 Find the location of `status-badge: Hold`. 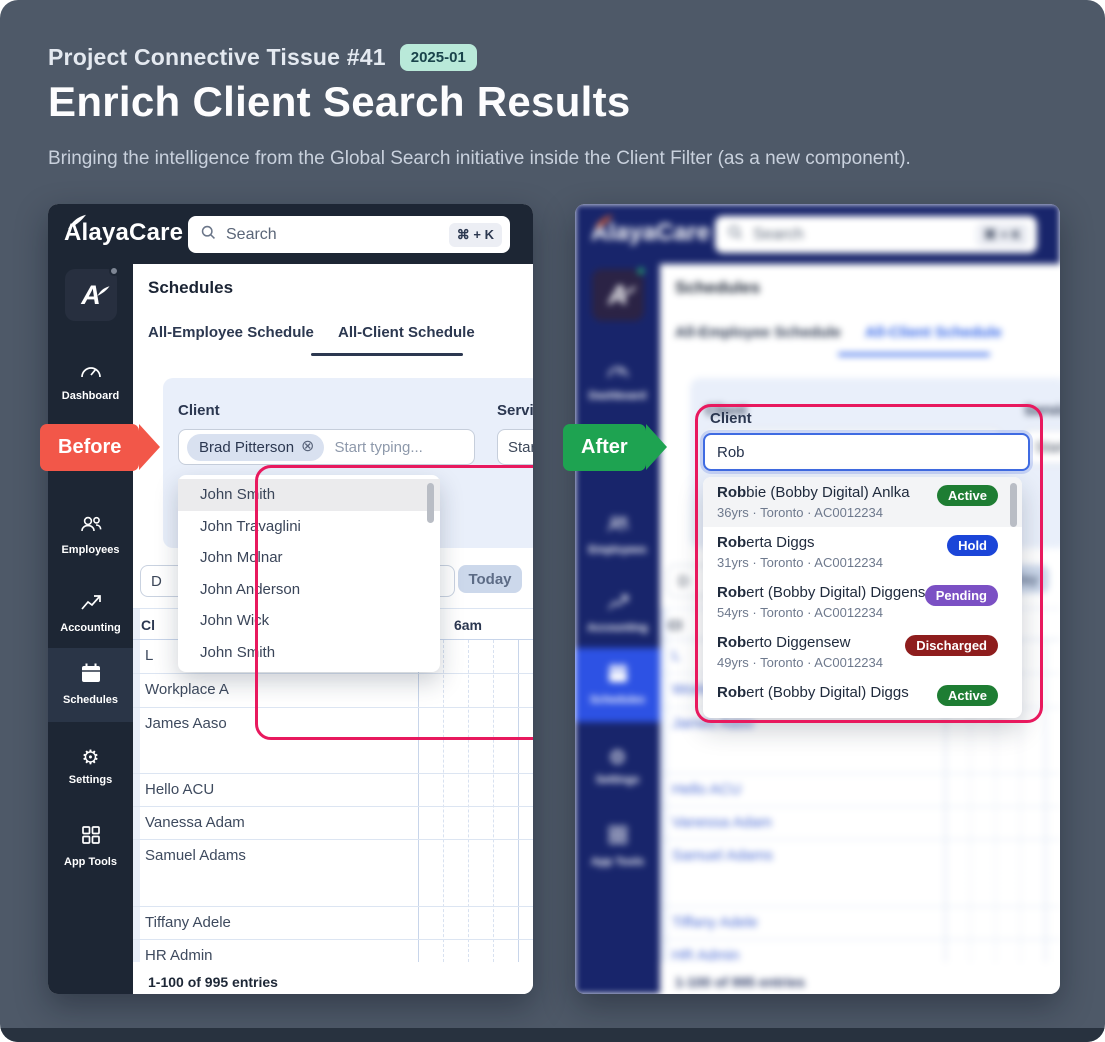

status-badge: Hold is located at coordinates (972, 545).